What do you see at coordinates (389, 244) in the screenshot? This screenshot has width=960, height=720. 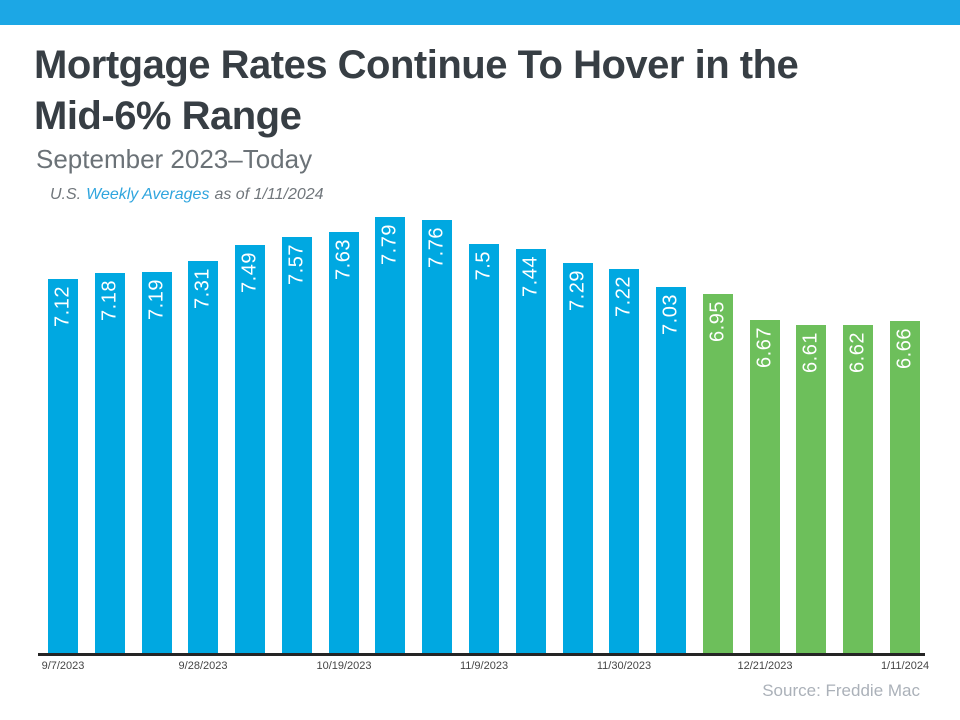 I see `bar-value-label: 7.79` at bounding box center [389, 244].